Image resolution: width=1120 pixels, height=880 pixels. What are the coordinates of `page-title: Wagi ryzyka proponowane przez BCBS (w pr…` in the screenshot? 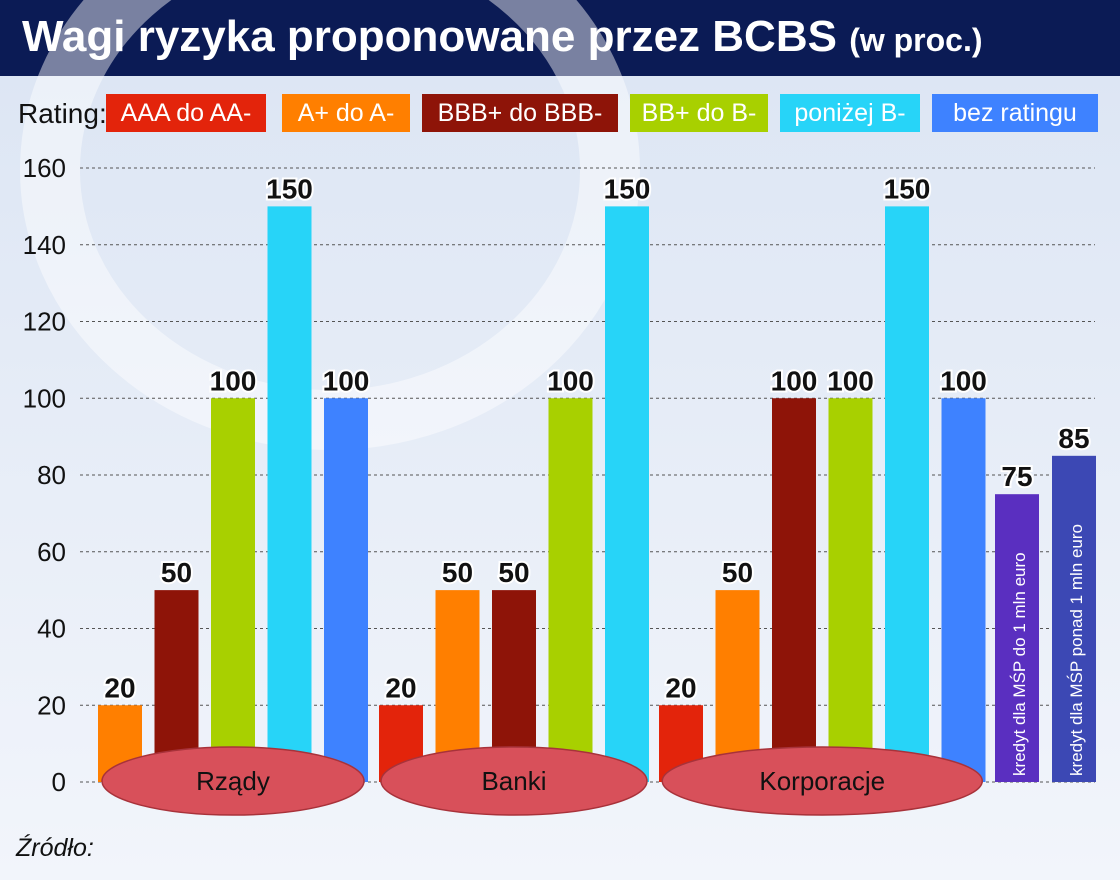 It's located at (502, 38).